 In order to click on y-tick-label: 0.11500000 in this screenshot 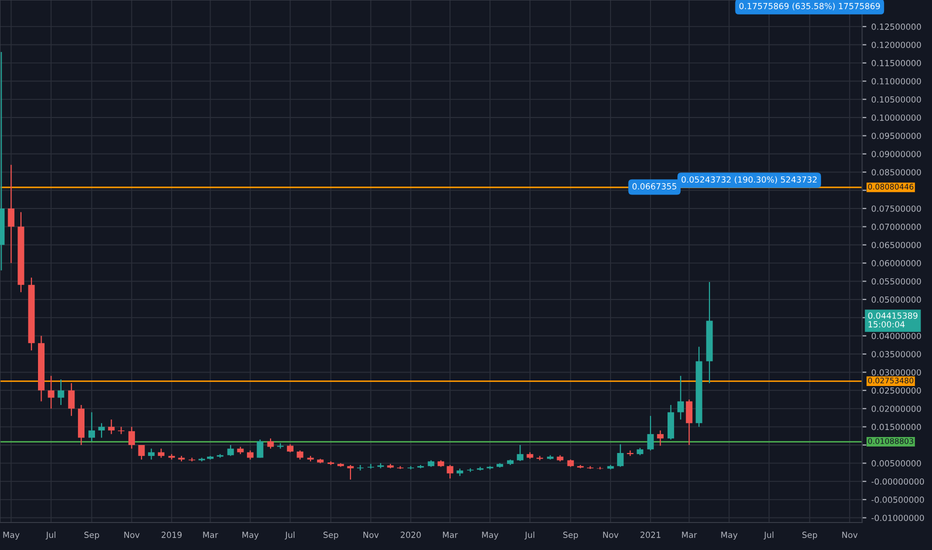, I will do `click(896, 63)`.